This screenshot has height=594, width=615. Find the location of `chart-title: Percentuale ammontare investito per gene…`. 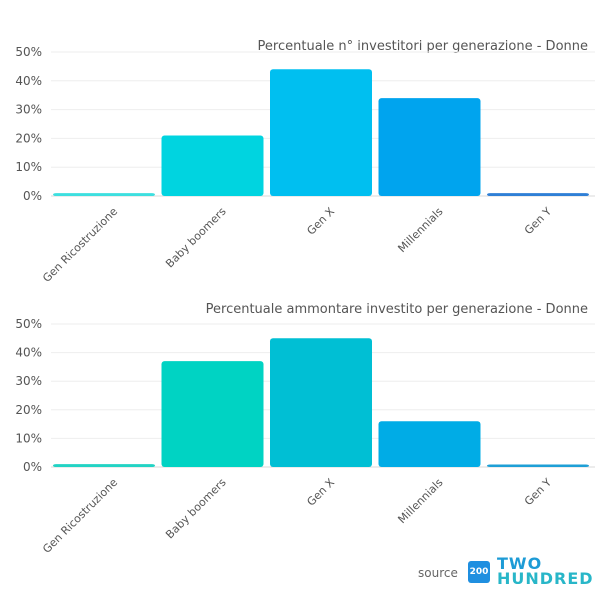

chart-title: Percentuale ammontare investito per gene… is located at coordinates (397, 309).